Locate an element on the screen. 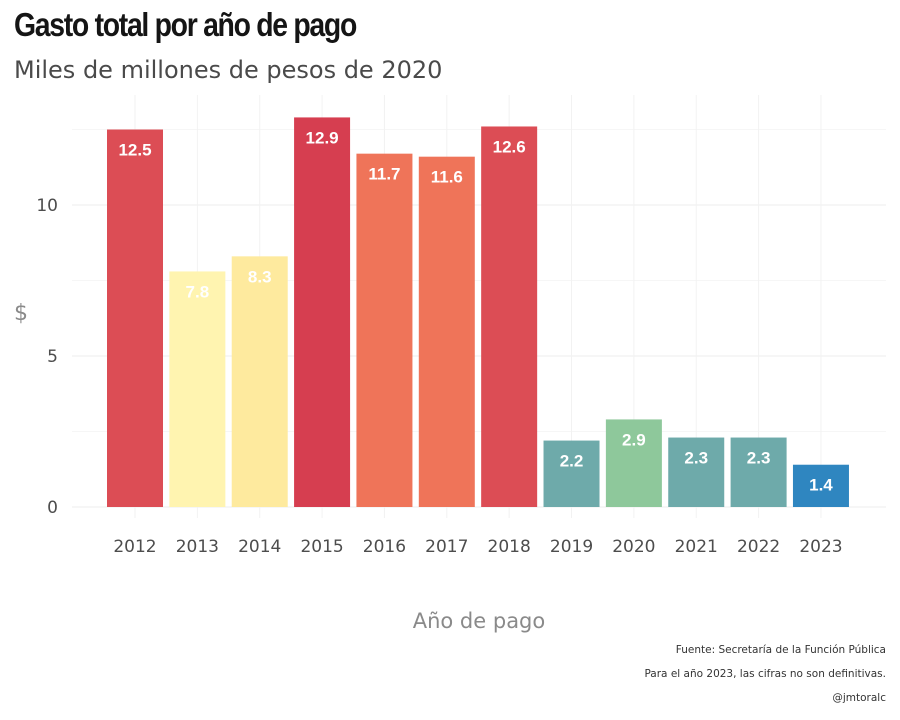 The width and height of the screenshot is (900, 720). x-tick-label: 2015 is located at coordinates (321, 547).